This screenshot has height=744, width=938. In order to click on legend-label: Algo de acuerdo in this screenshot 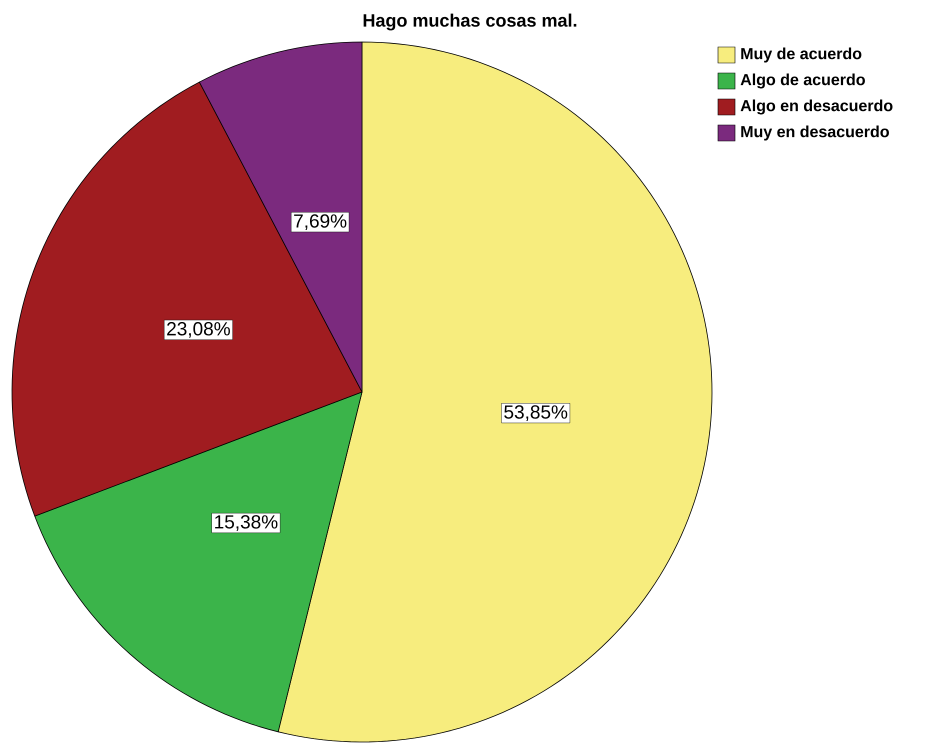, I will do `click(802, 81)`.